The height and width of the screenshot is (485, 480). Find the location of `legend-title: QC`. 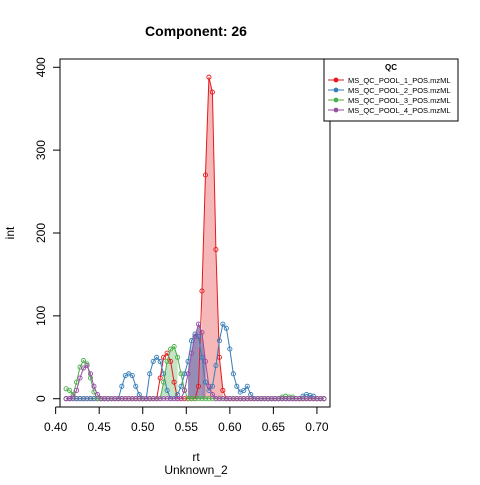

legend-title: QC is located at coordinates (391, 67).